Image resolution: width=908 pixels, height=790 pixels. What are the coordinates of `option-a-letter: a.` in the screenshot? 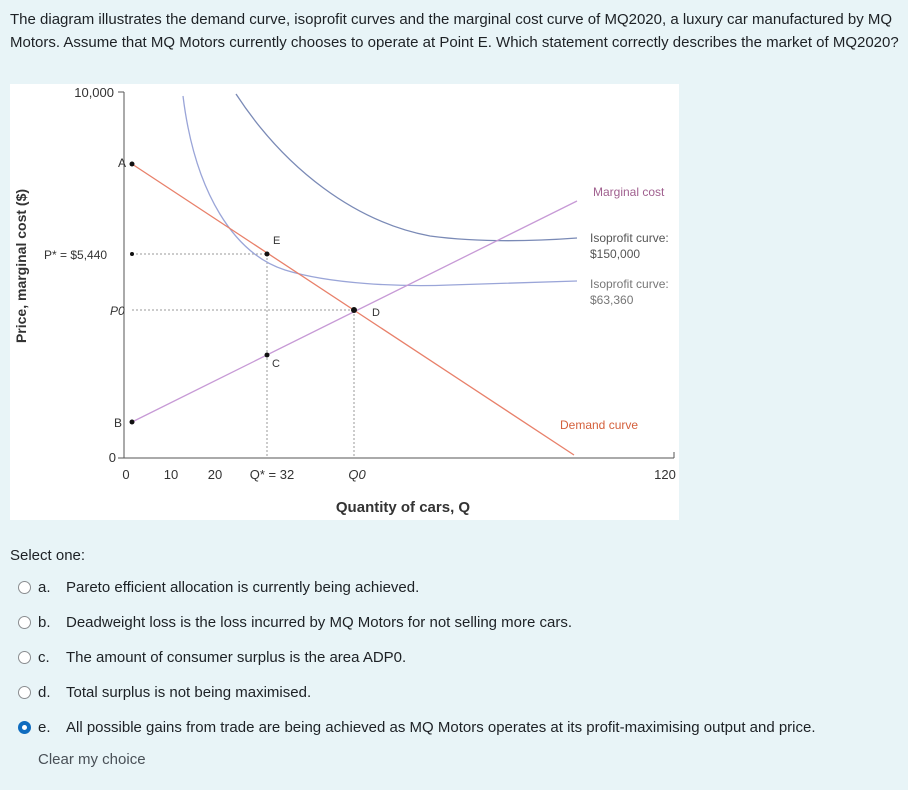 It's located at (44, 587).